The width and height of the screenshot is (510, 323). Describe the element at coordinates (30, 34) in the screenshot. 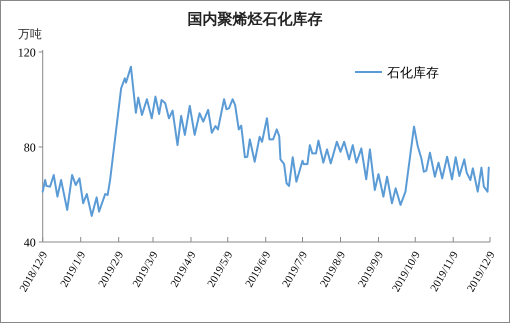

I see `y-axis-title: 万吨` at that location.